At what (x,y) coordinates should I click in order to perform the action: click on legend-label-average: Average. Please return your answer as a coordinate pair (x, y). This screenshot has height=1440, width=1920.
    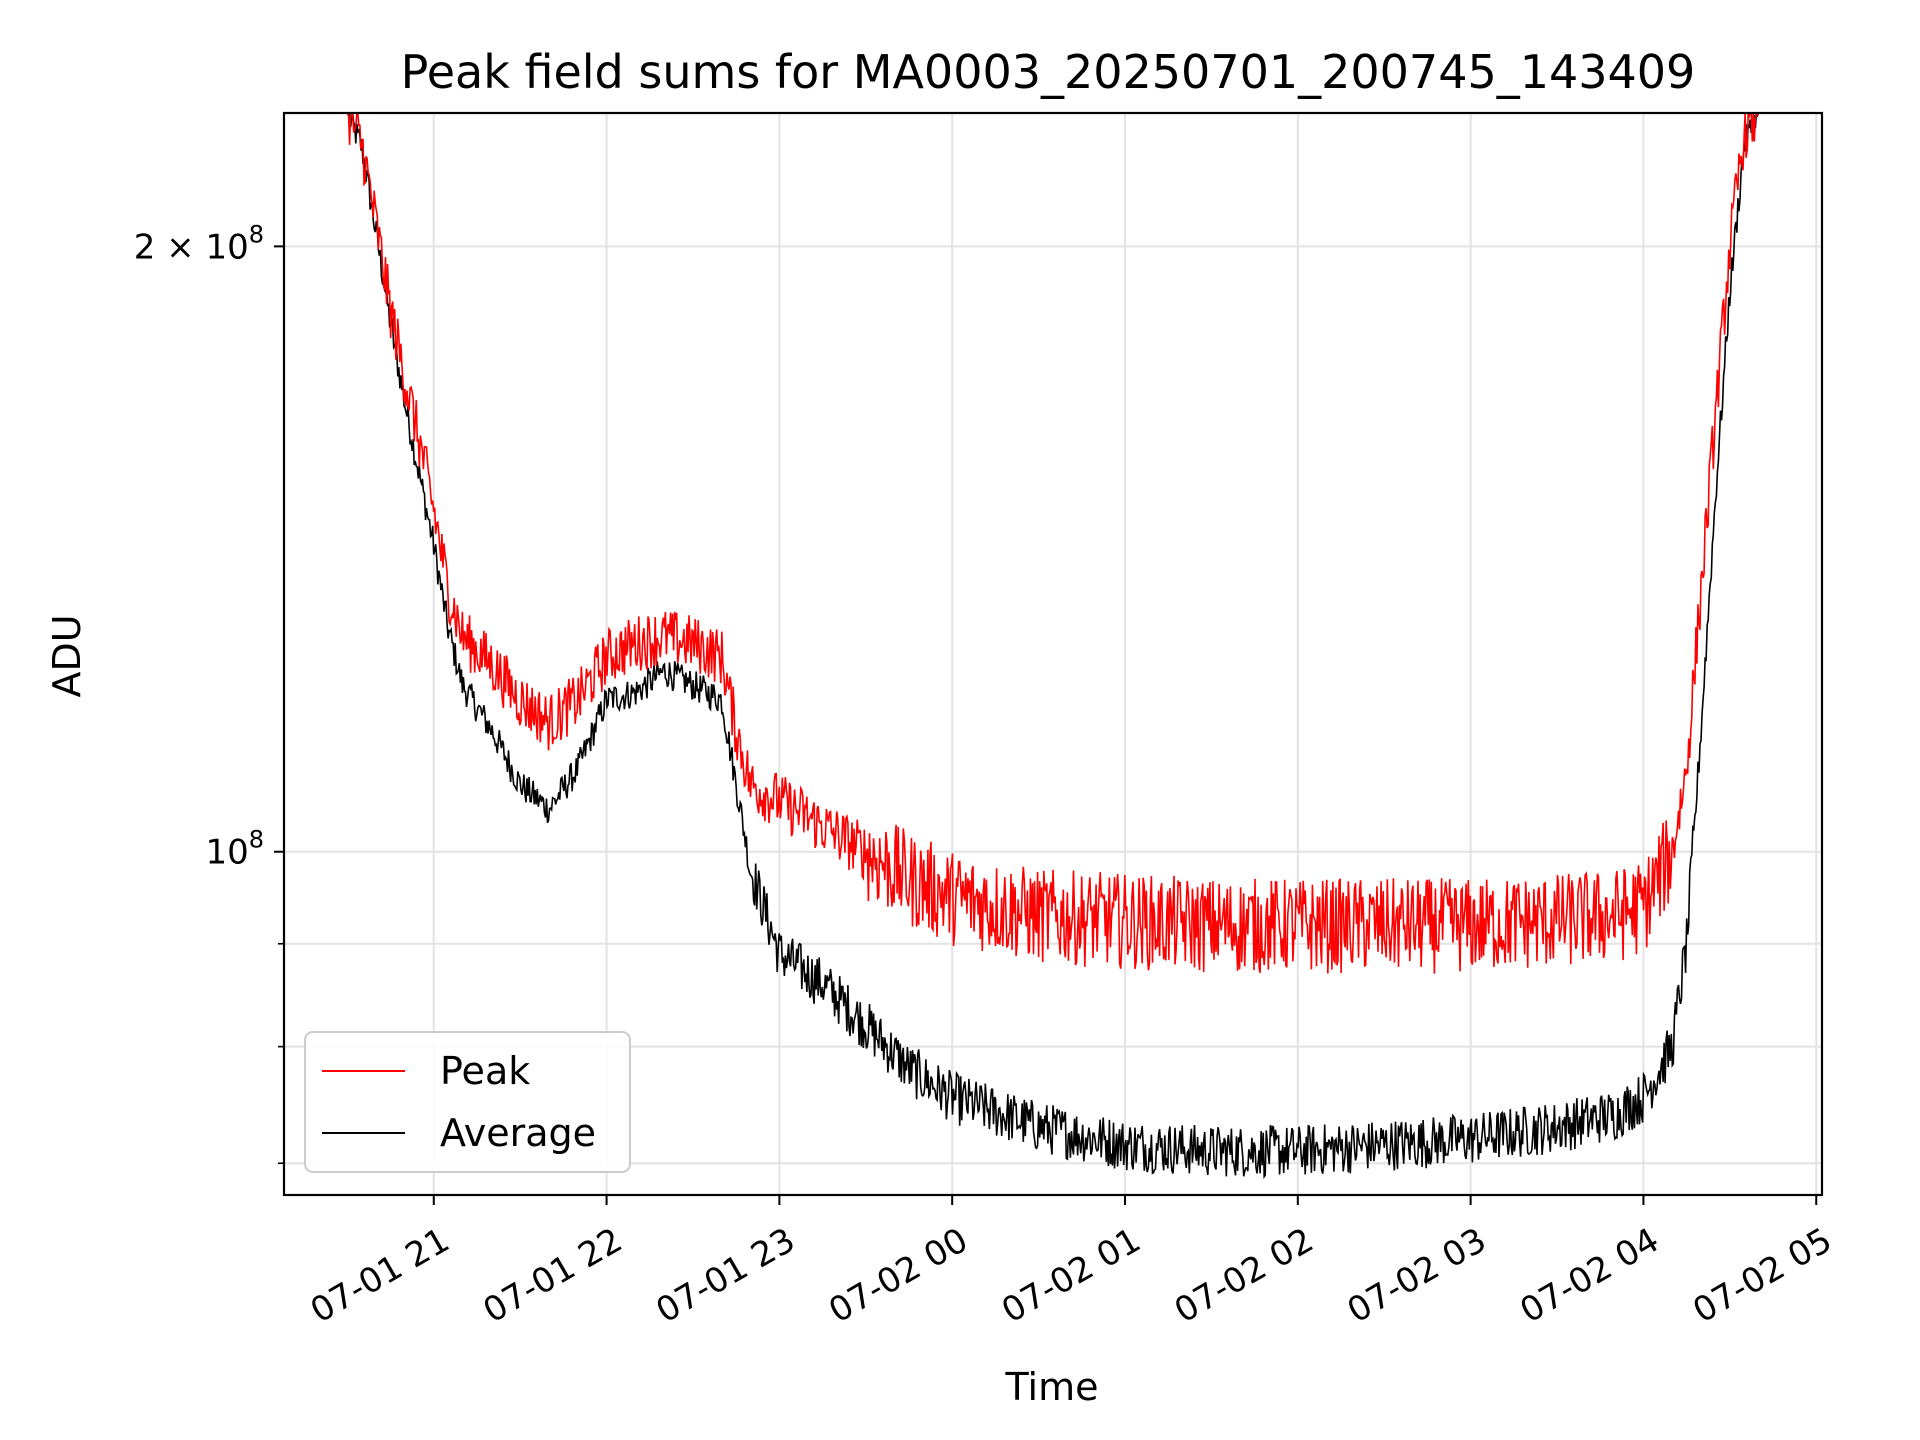
    Looking at the image, I should click on (518, 1133).